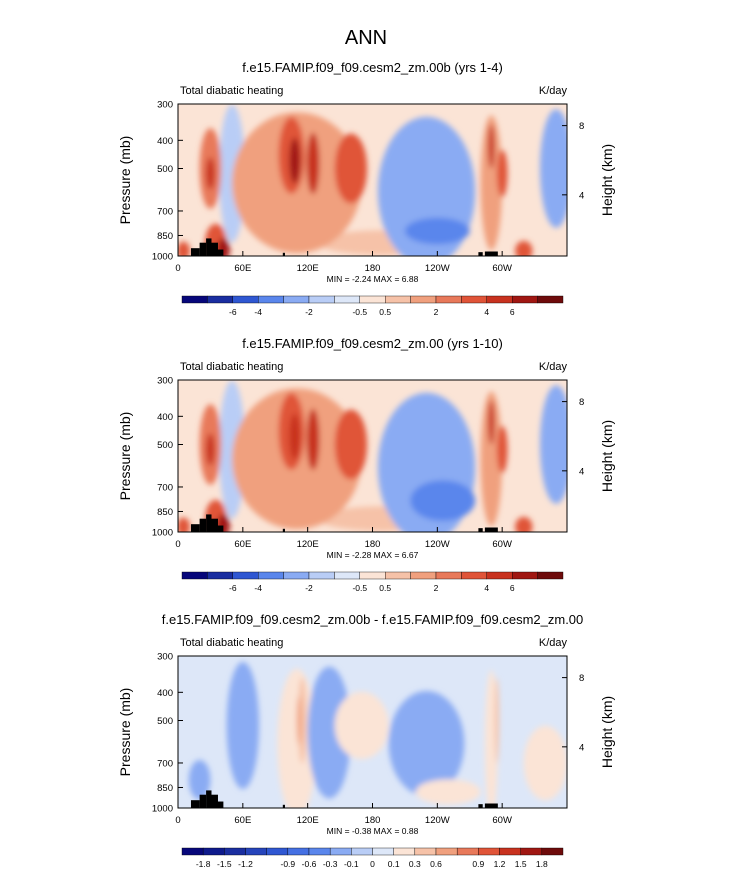  Describe the element at coordinates (245, 864) in the screenshot. I see `colorbar-label: -1.2` at that location.